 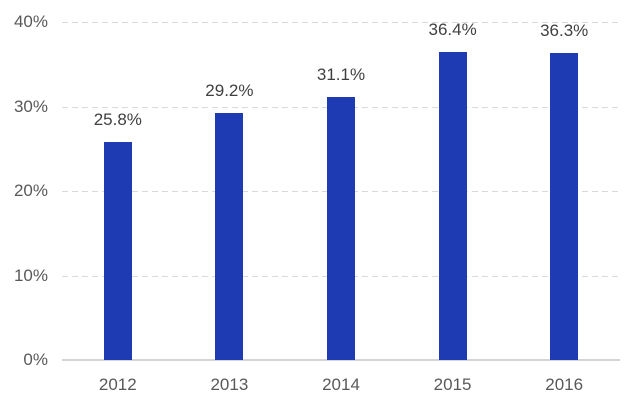 I want to click on x-axis-line, so click(x=341, y=360).